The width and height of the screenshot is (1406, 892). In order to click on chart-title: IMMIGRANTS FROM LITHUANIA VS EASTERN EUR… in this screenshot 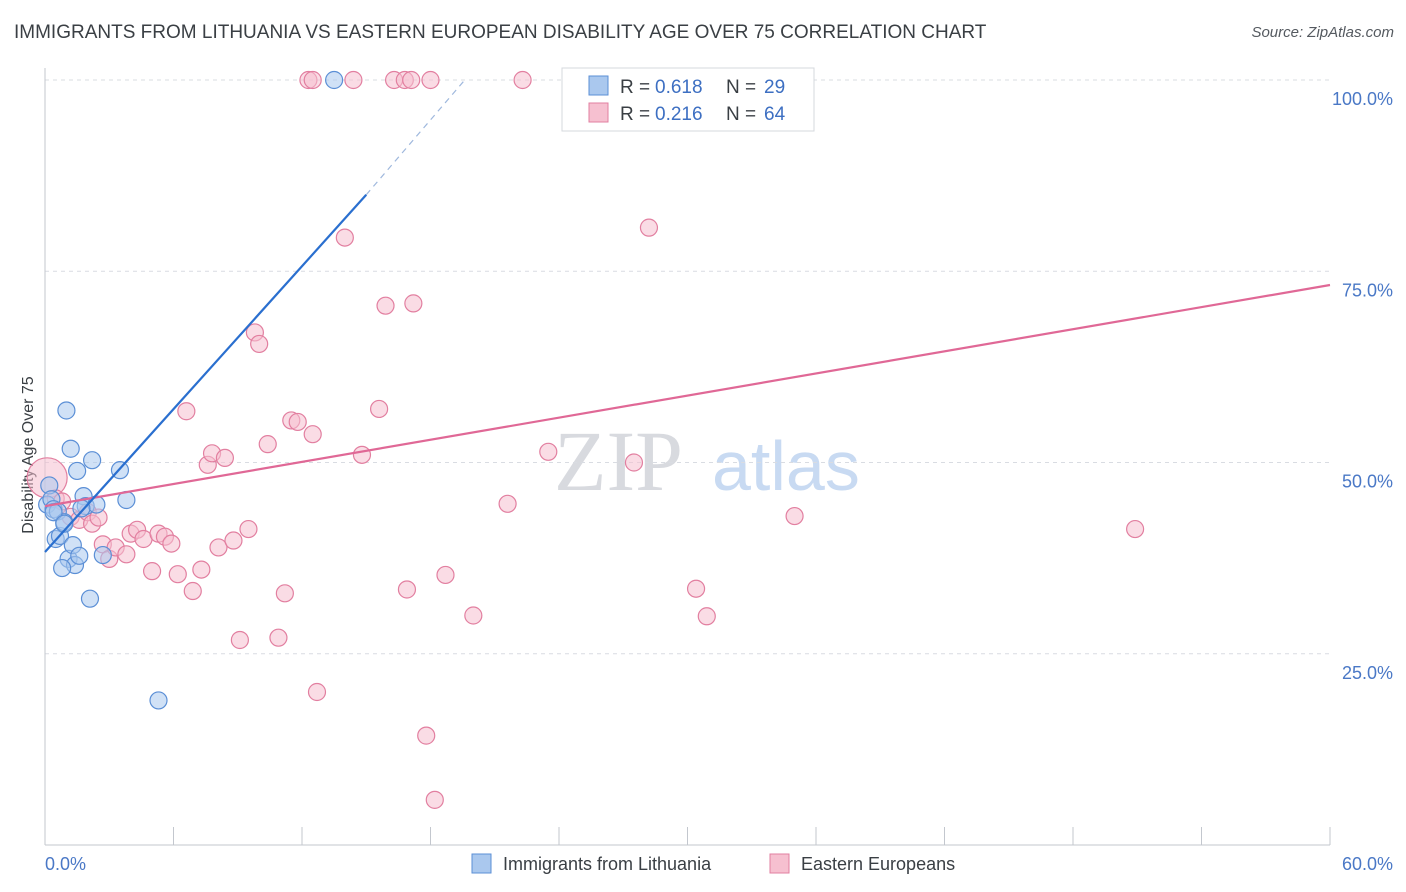, I will do `click(500, 32)`.